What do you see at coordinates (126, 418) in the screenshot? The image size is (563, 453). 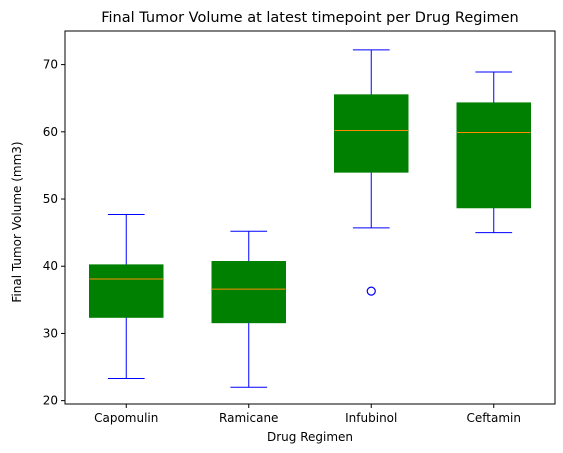 I see `x-tick-label: Capomulin` at bounding box center [126, 418].